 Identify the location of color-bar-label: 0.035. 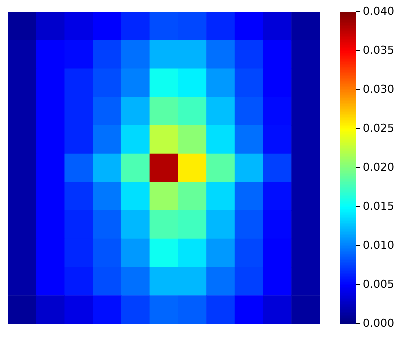
(378, 50).